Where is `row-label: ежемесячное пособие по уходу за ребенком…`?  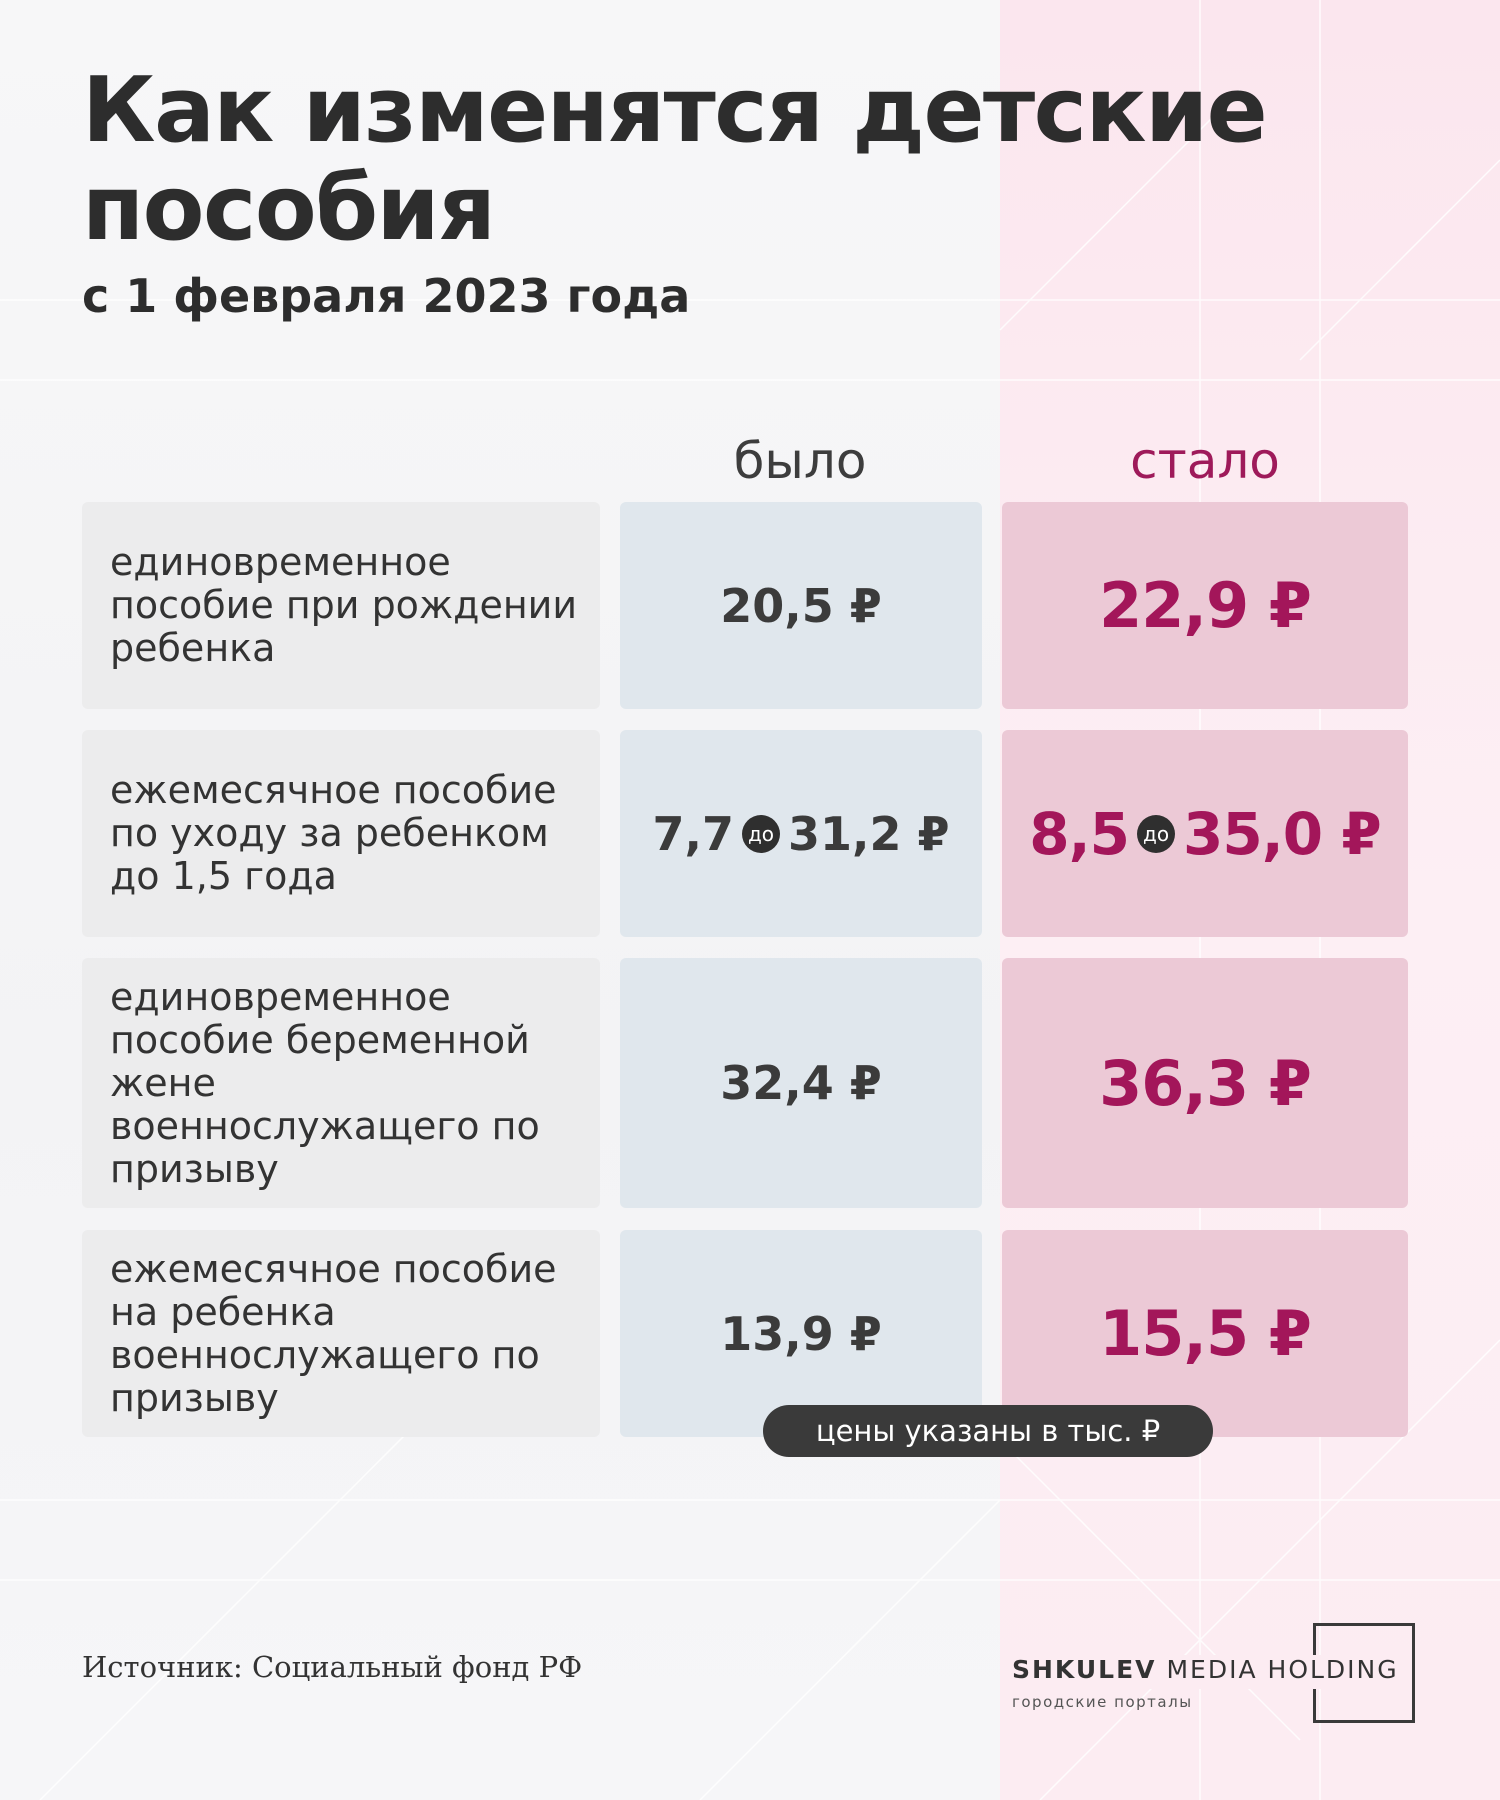 row-label: ежемесячное пособие по уходу за ребенком… is located at coordinates (333, 833).